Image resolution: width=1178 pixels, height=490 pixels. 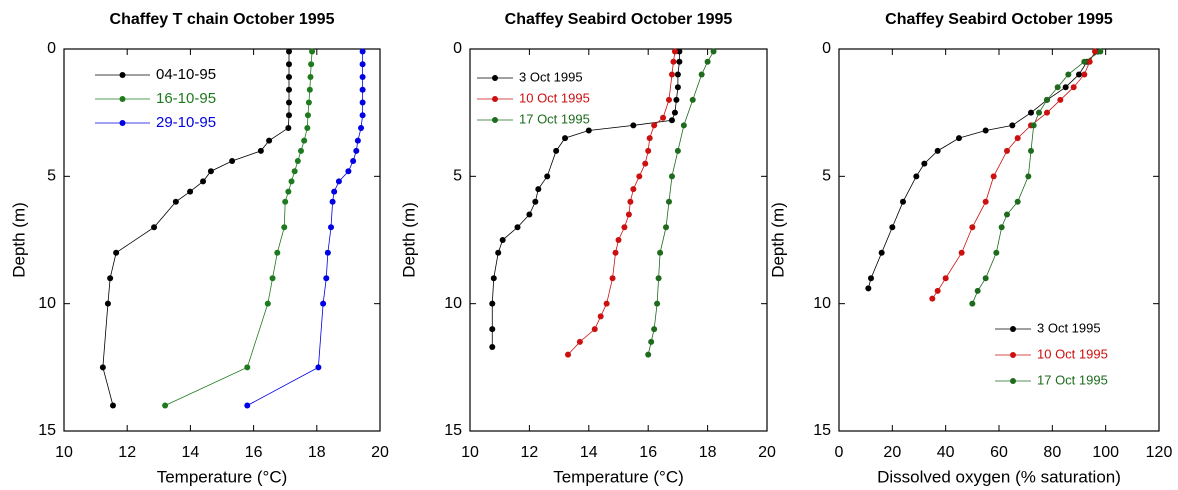 I want to click on x-tick-label: 40, so click(x=946, y=452).